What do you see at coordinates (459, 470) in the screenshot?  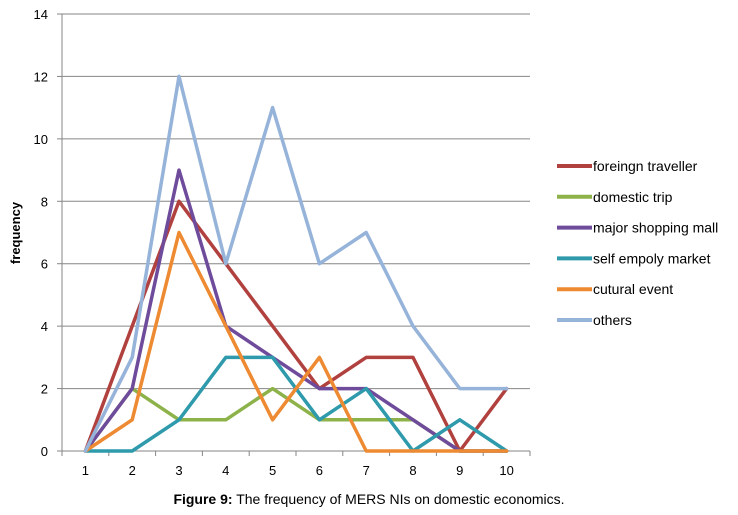 I see `x-tick-label: 9` at bounding box center [459, 470].